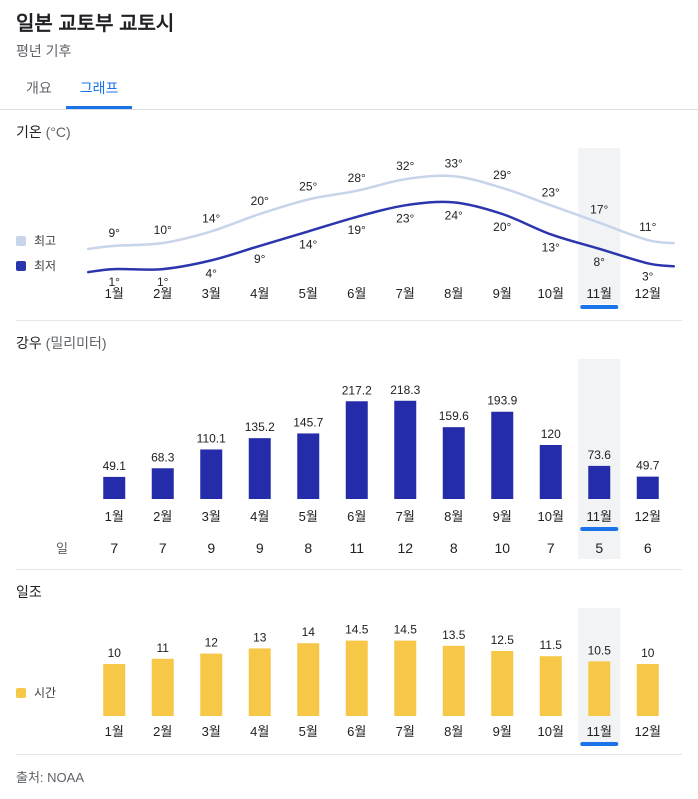 The image size is (698, 799). What do you see at coordinates (211, 474) in the screenshot?
I see `rain-bar-3월` at bounding box center [211, 474].